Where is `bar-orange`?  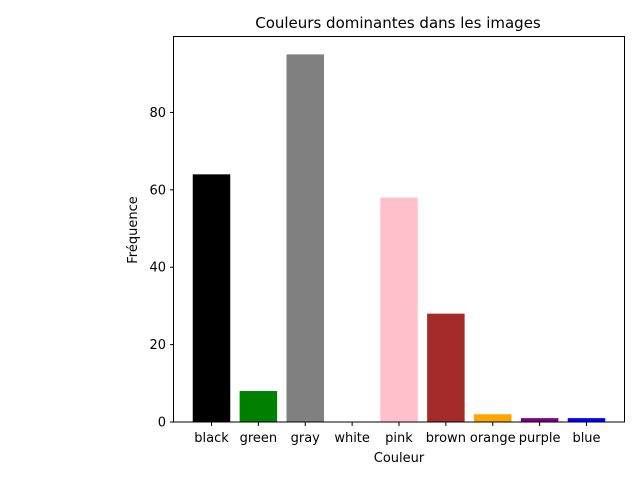
bar-orange is located at coordinates (493, 418).